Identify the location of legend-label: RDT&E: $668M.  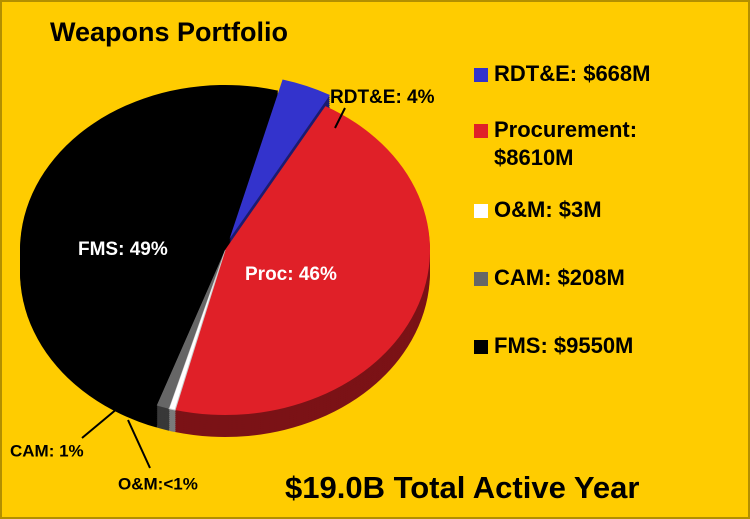
(572, 73).